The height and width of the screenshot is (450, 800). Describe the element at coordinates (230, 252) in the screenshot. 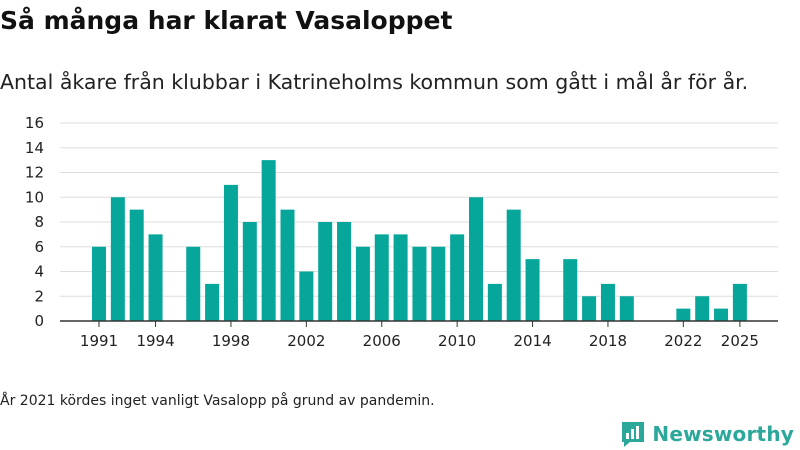

I see `bar-1998` at that location.